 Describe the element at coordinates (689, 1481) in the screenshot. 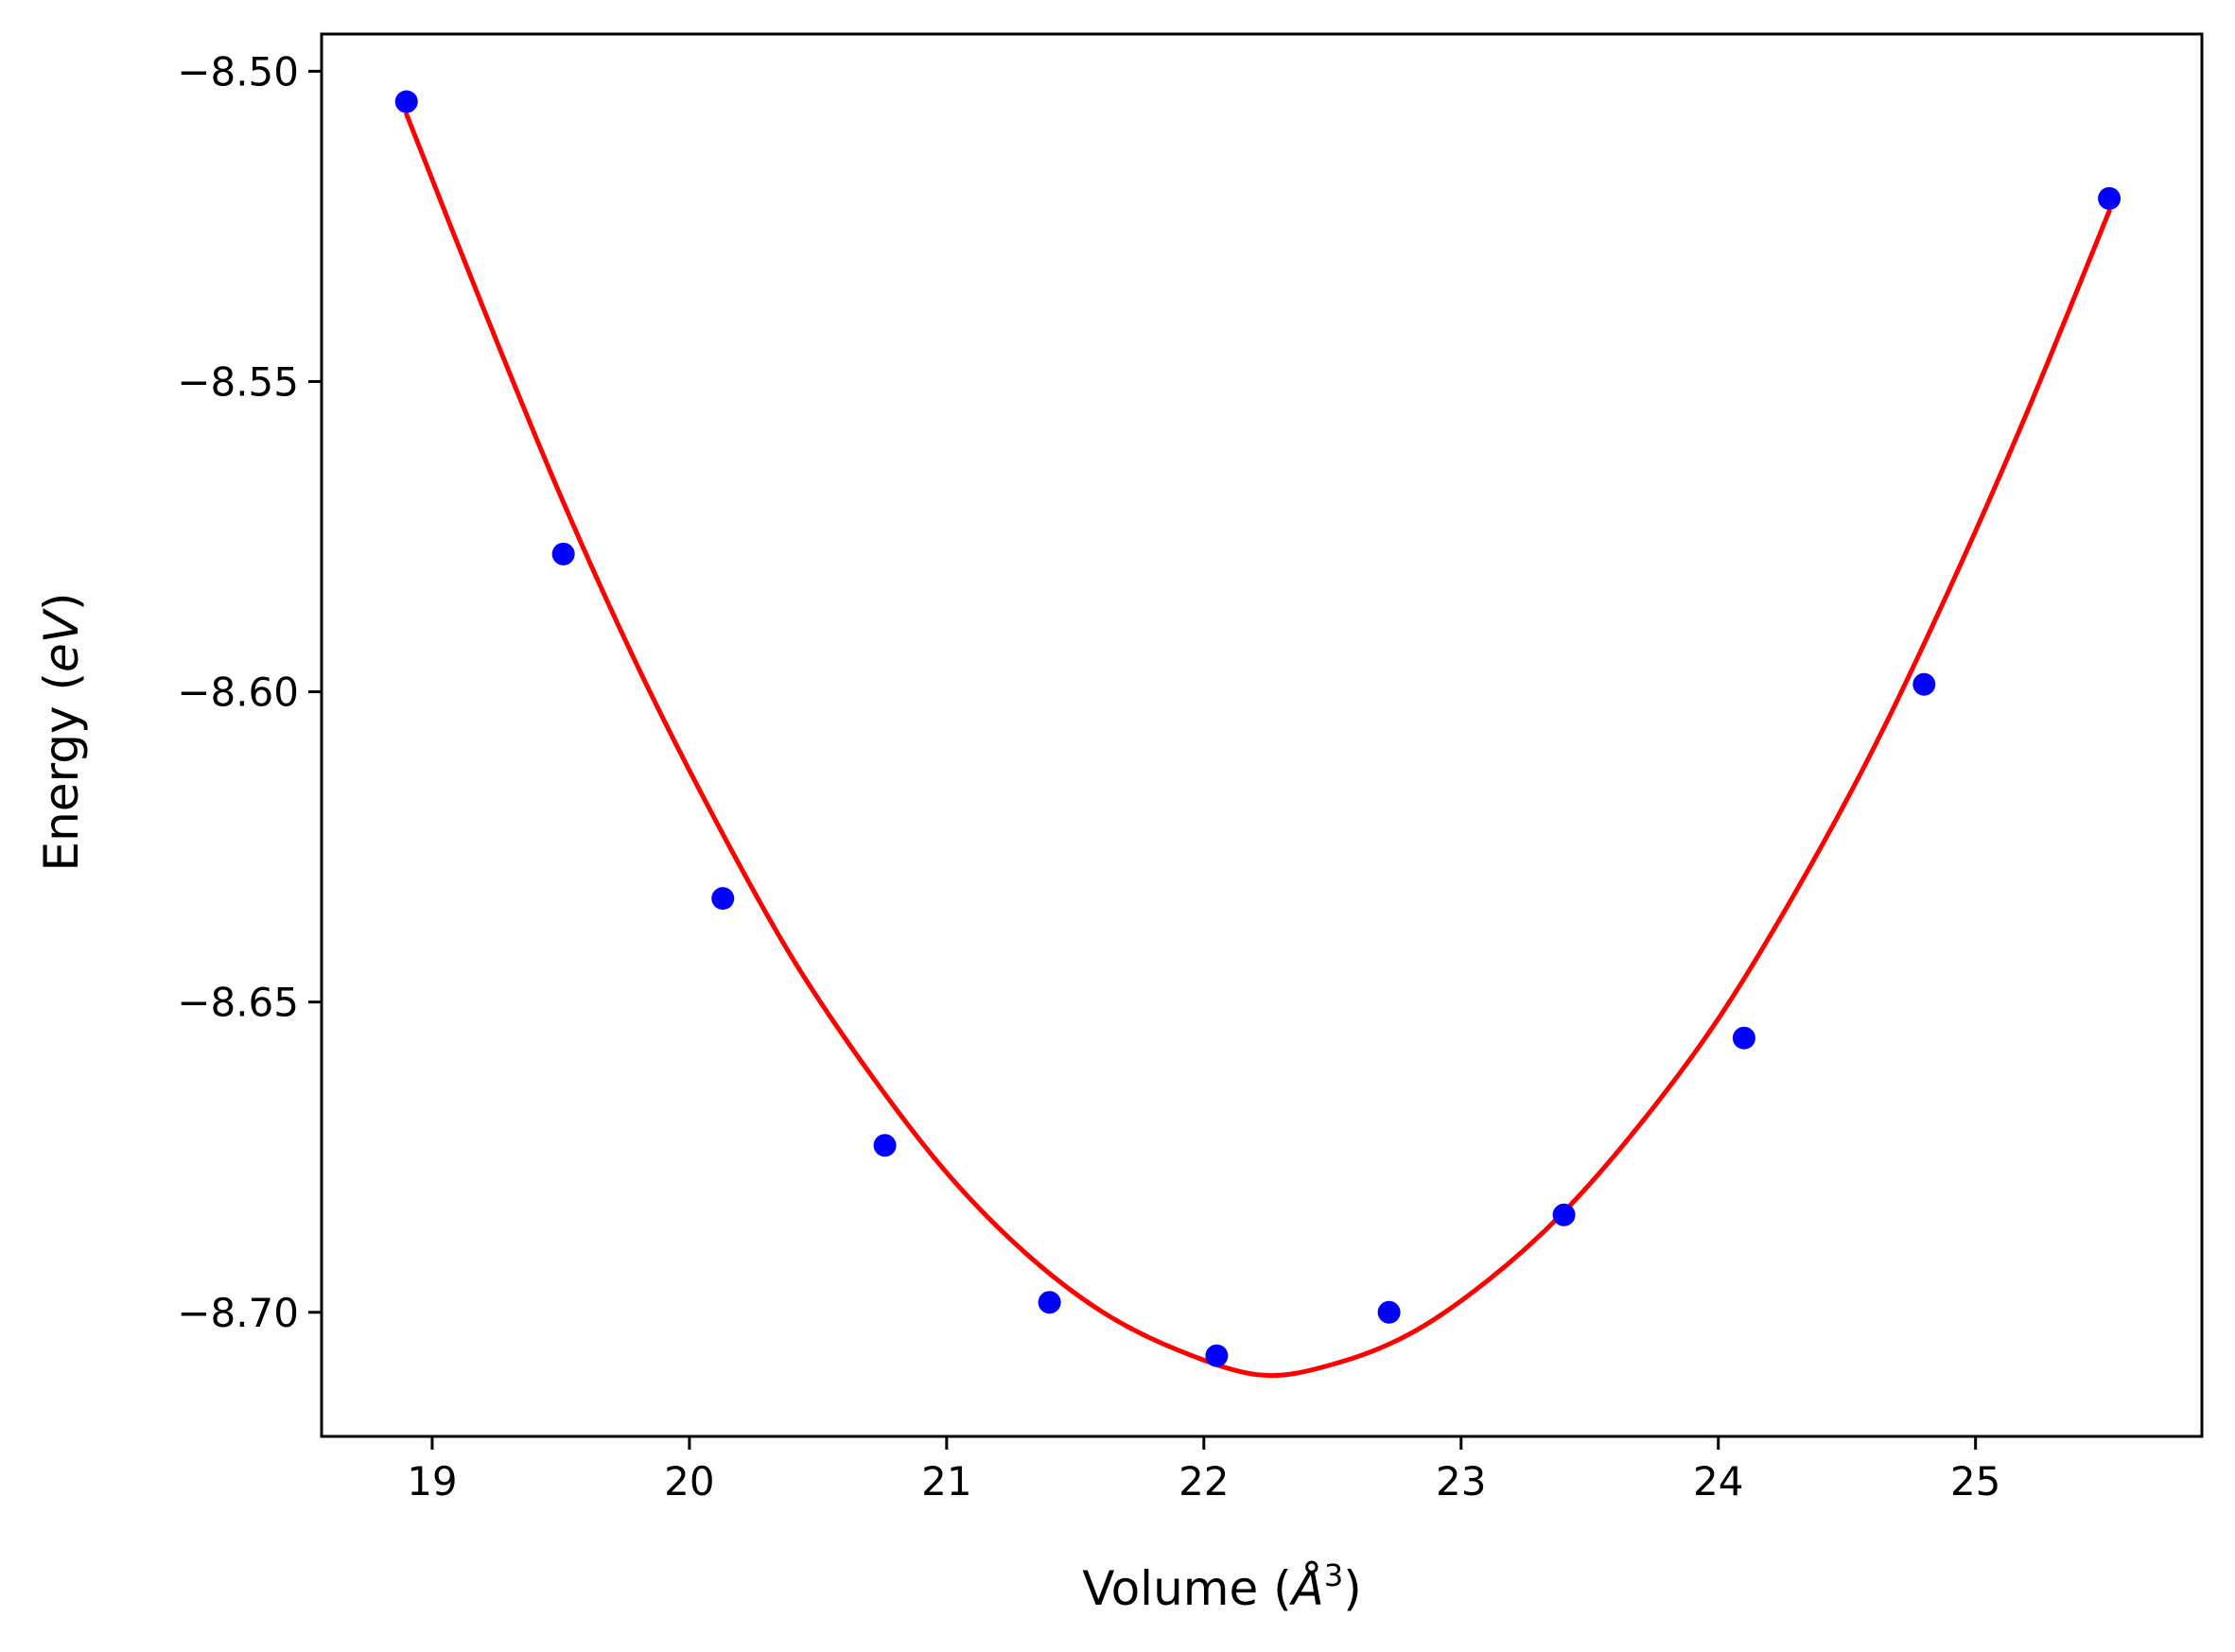

I see `x-tick-label: 20` at that location.